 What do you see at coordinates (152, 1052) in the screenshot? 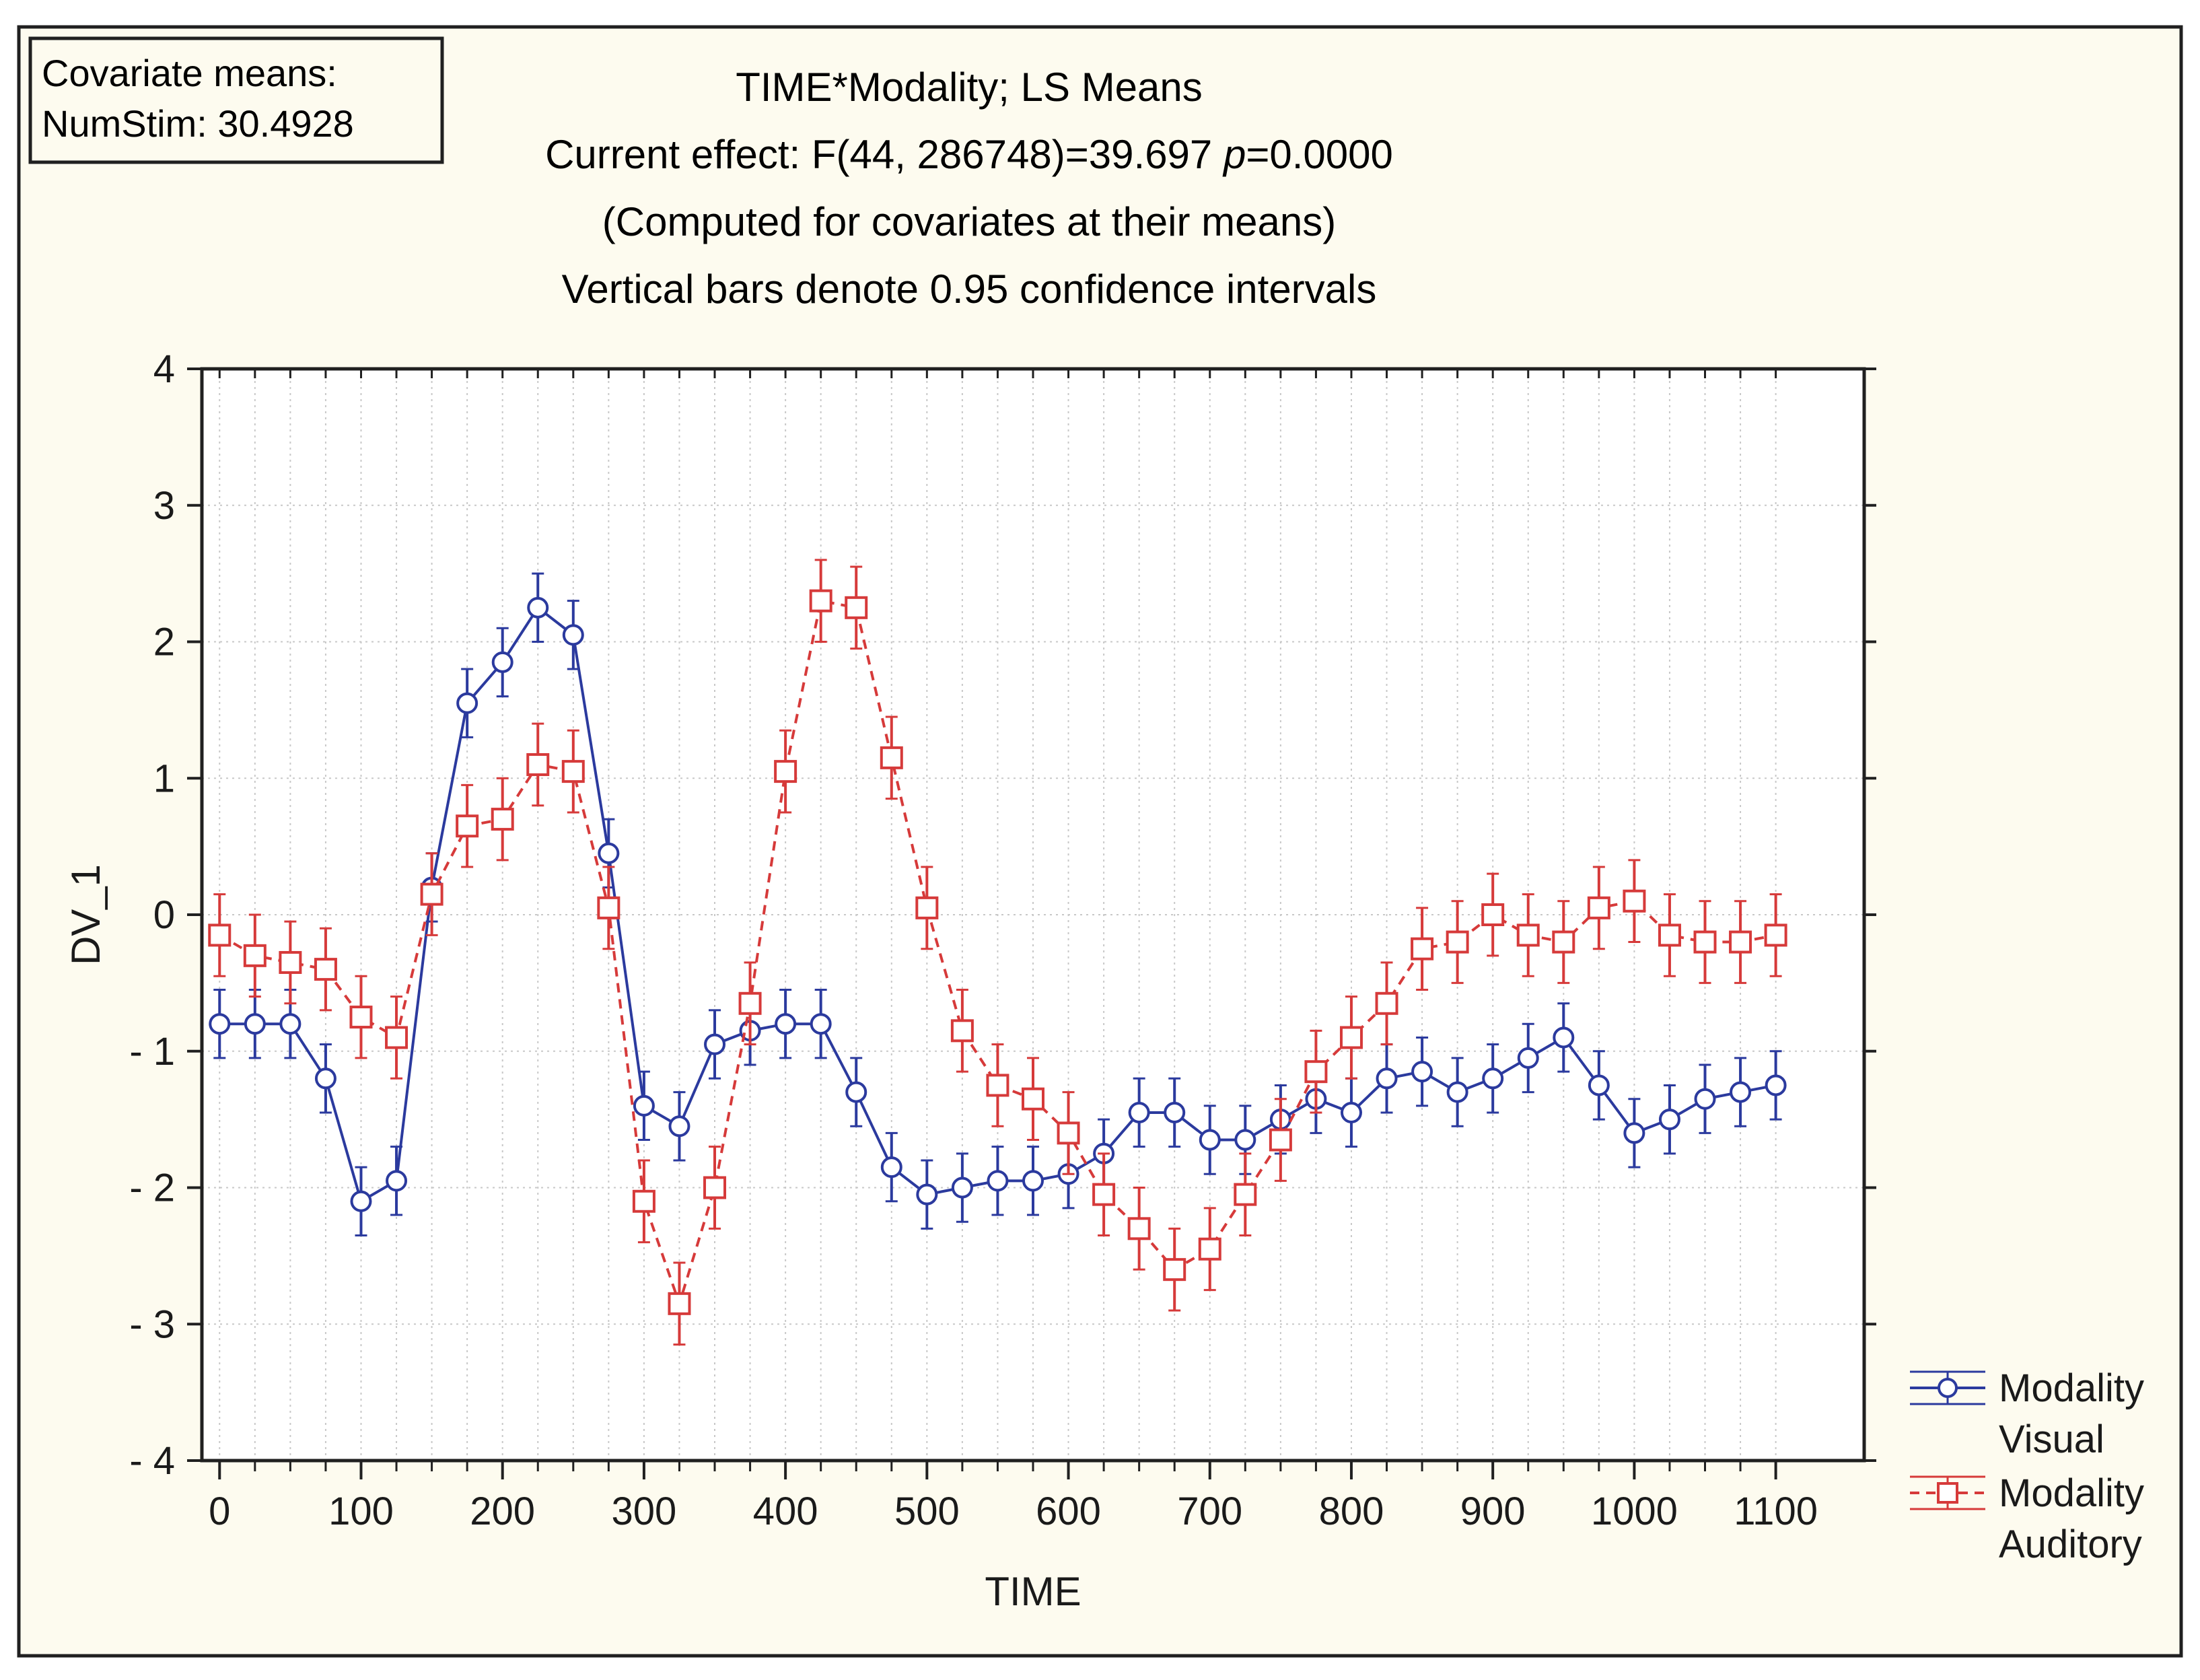
I see `y-tick-label: - 1` at bounding box center [152, 1052].